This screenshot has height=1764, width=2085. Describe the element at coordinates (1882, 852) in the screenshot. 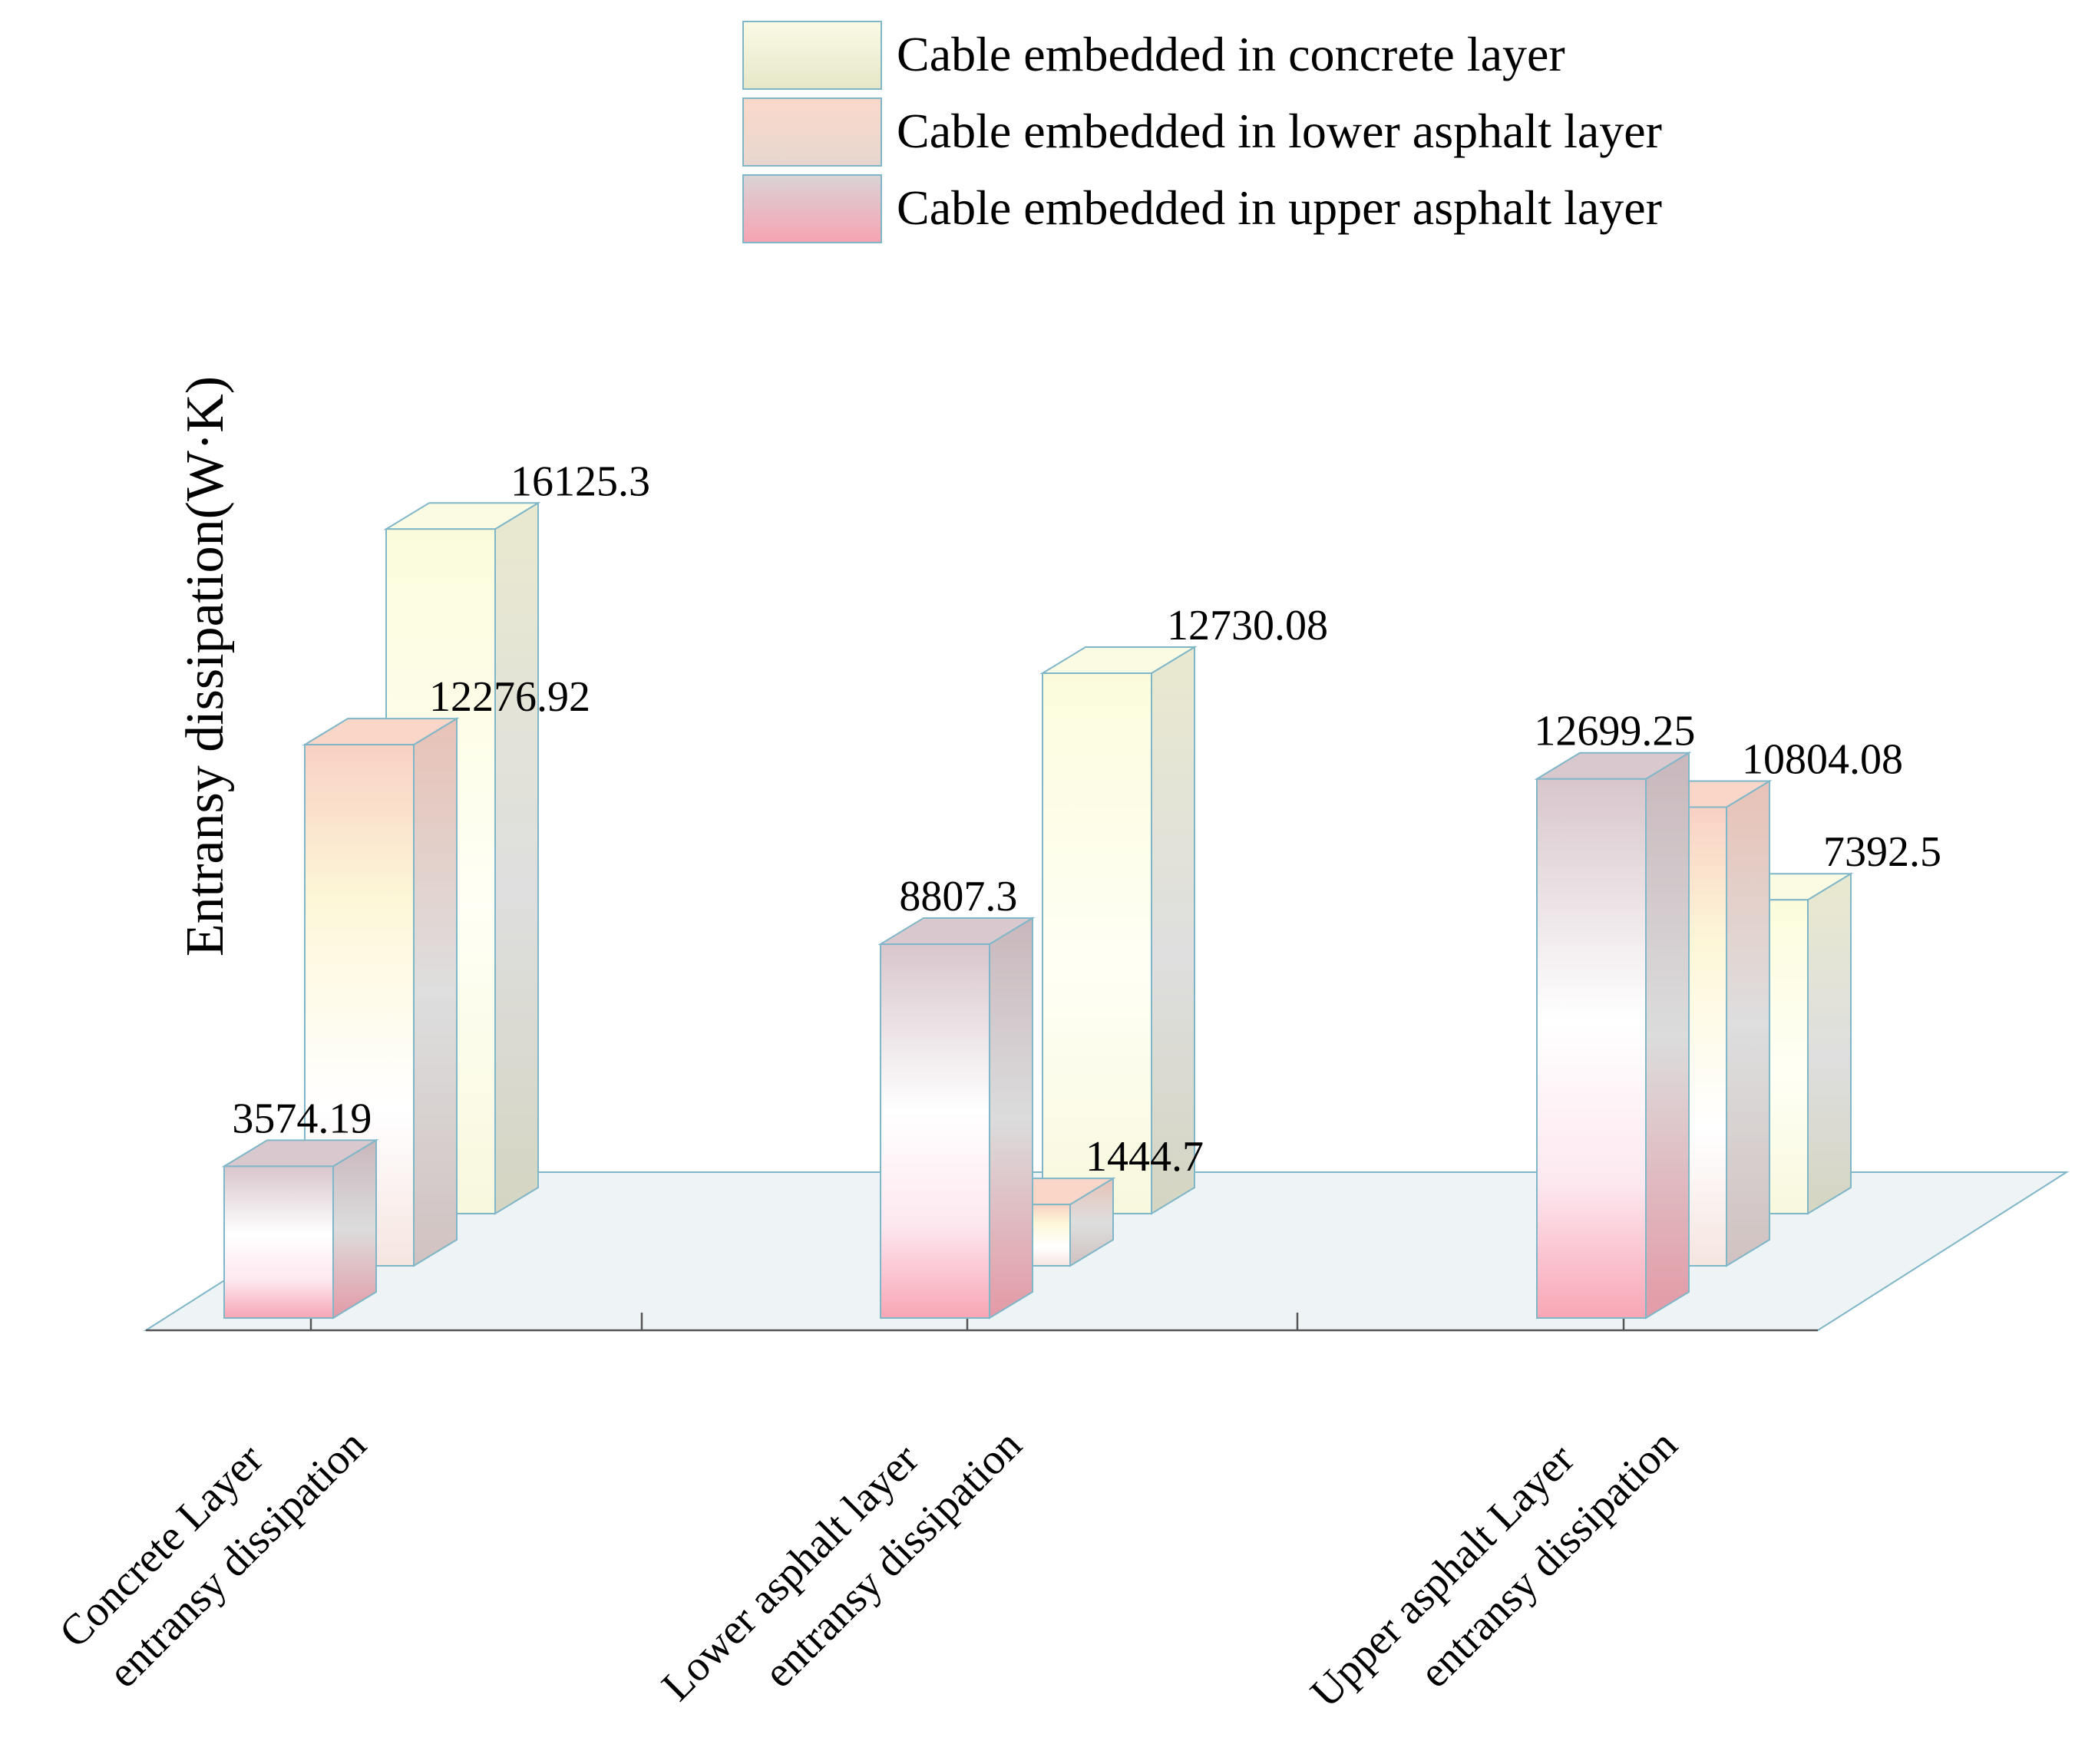

I see `data-label: 7392.5` at that location.